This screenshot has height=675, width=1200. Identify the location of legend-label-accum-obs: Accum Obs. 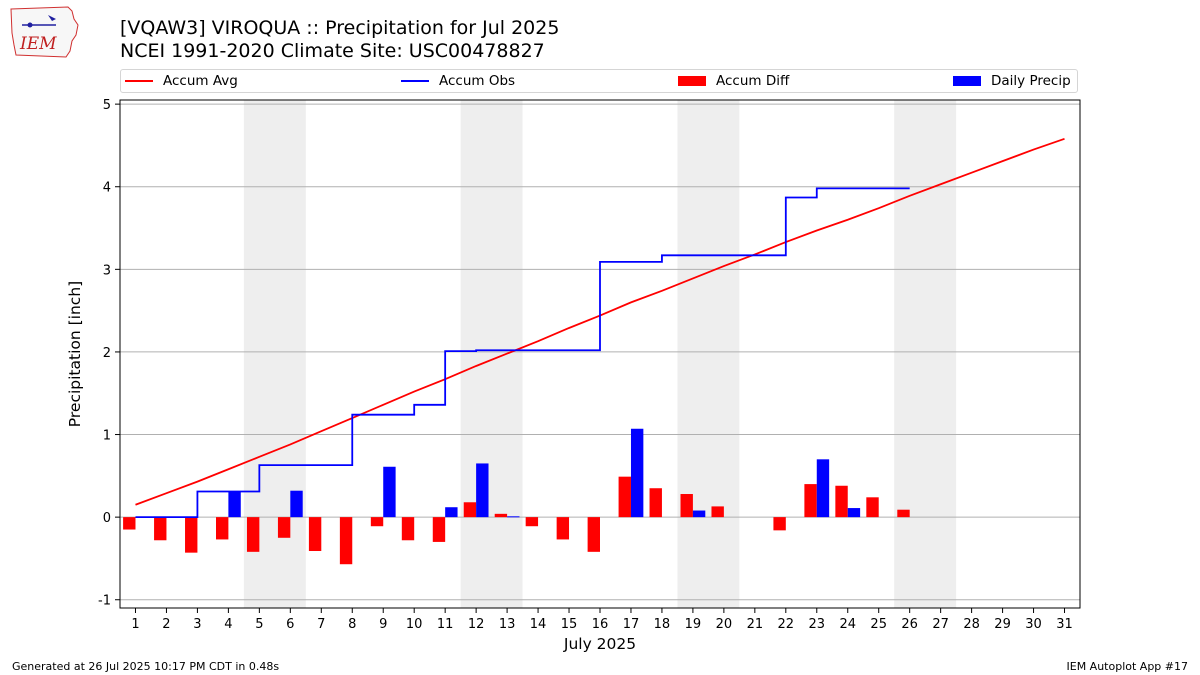
(477, 81).